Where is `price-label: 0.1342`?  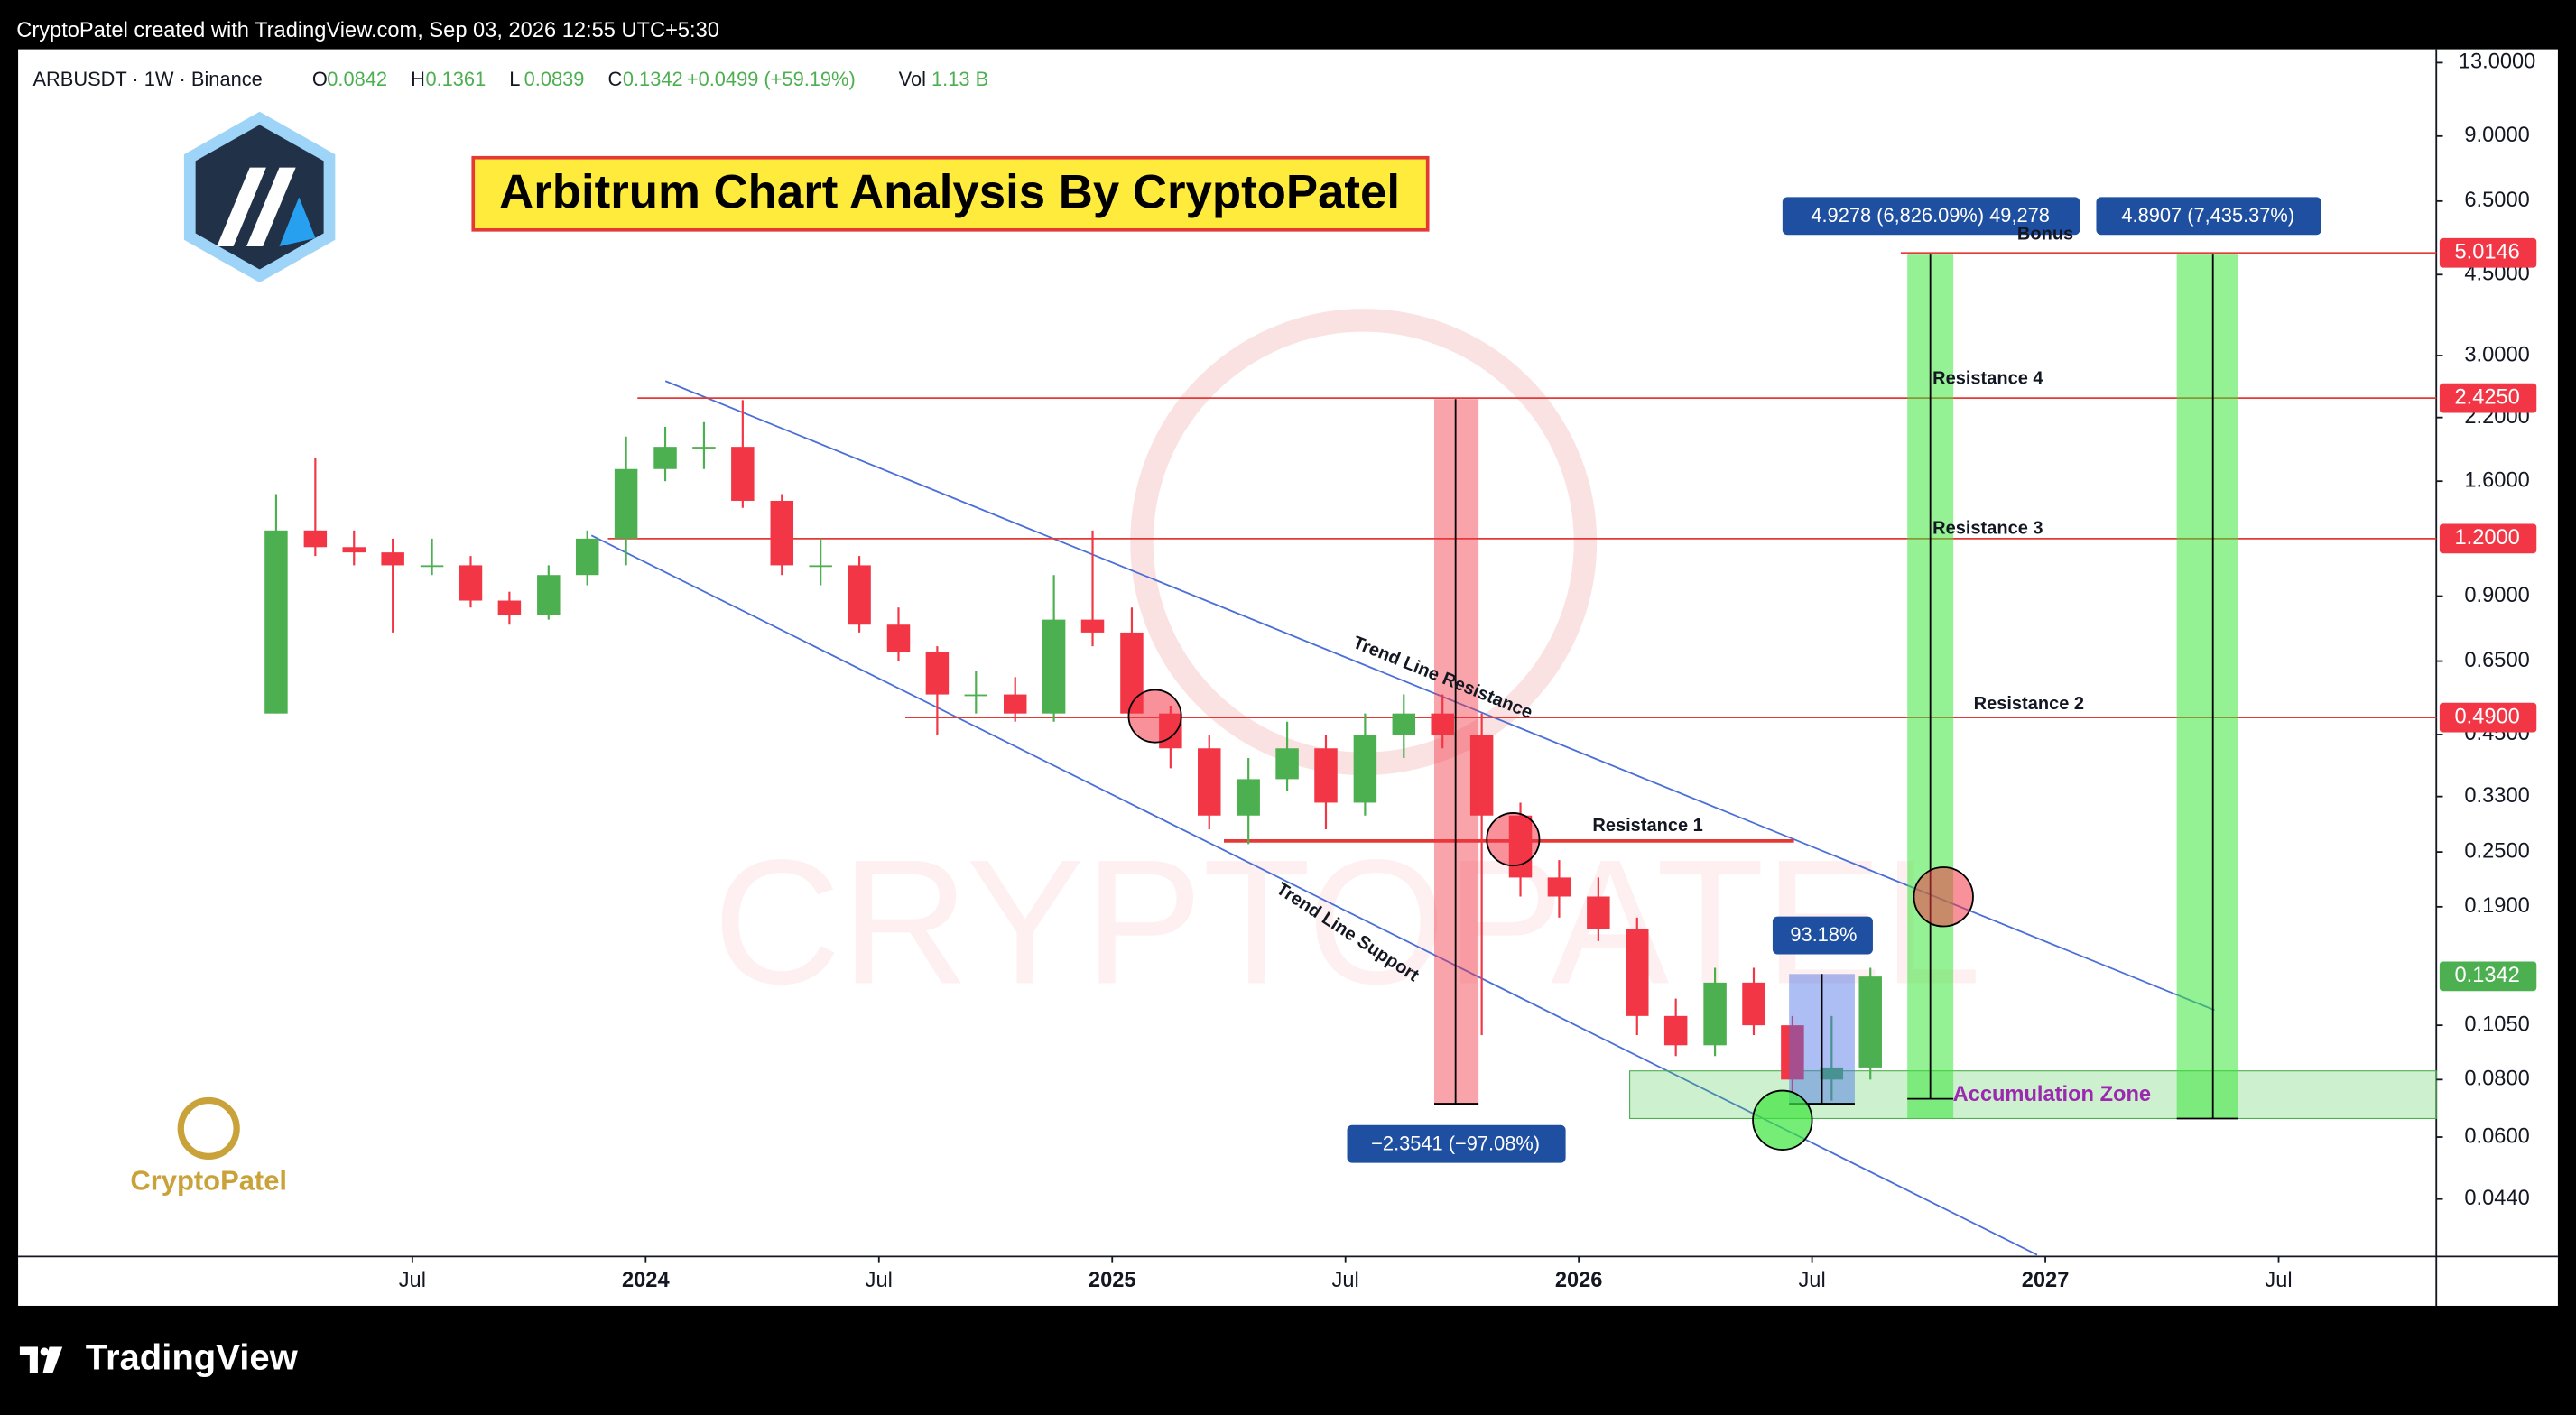 price-label: 0.1342 is located at coordinates (2487, 975).